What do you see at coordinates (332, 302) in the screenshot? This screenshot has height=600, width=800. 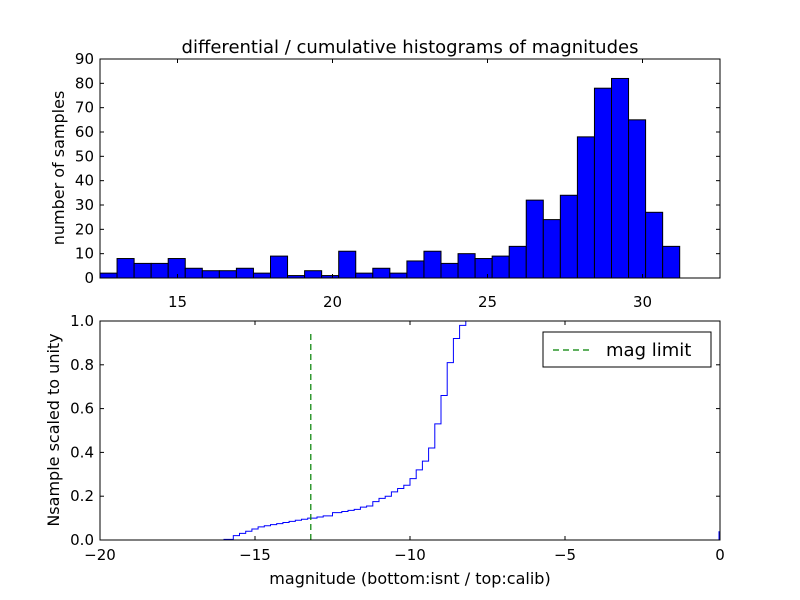 I see `histogram-x-tick-label: 20` at bounding box center [332, 302].